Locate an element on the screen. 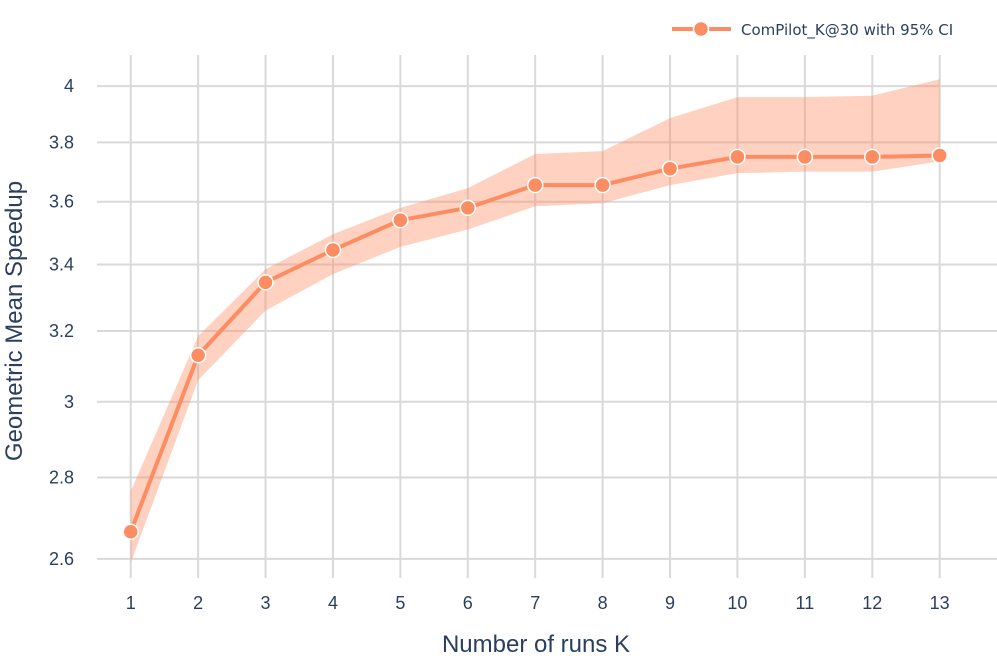 The width and height of the screenshot is (997, 659). legend-marker is located at coordinates (701, 29).